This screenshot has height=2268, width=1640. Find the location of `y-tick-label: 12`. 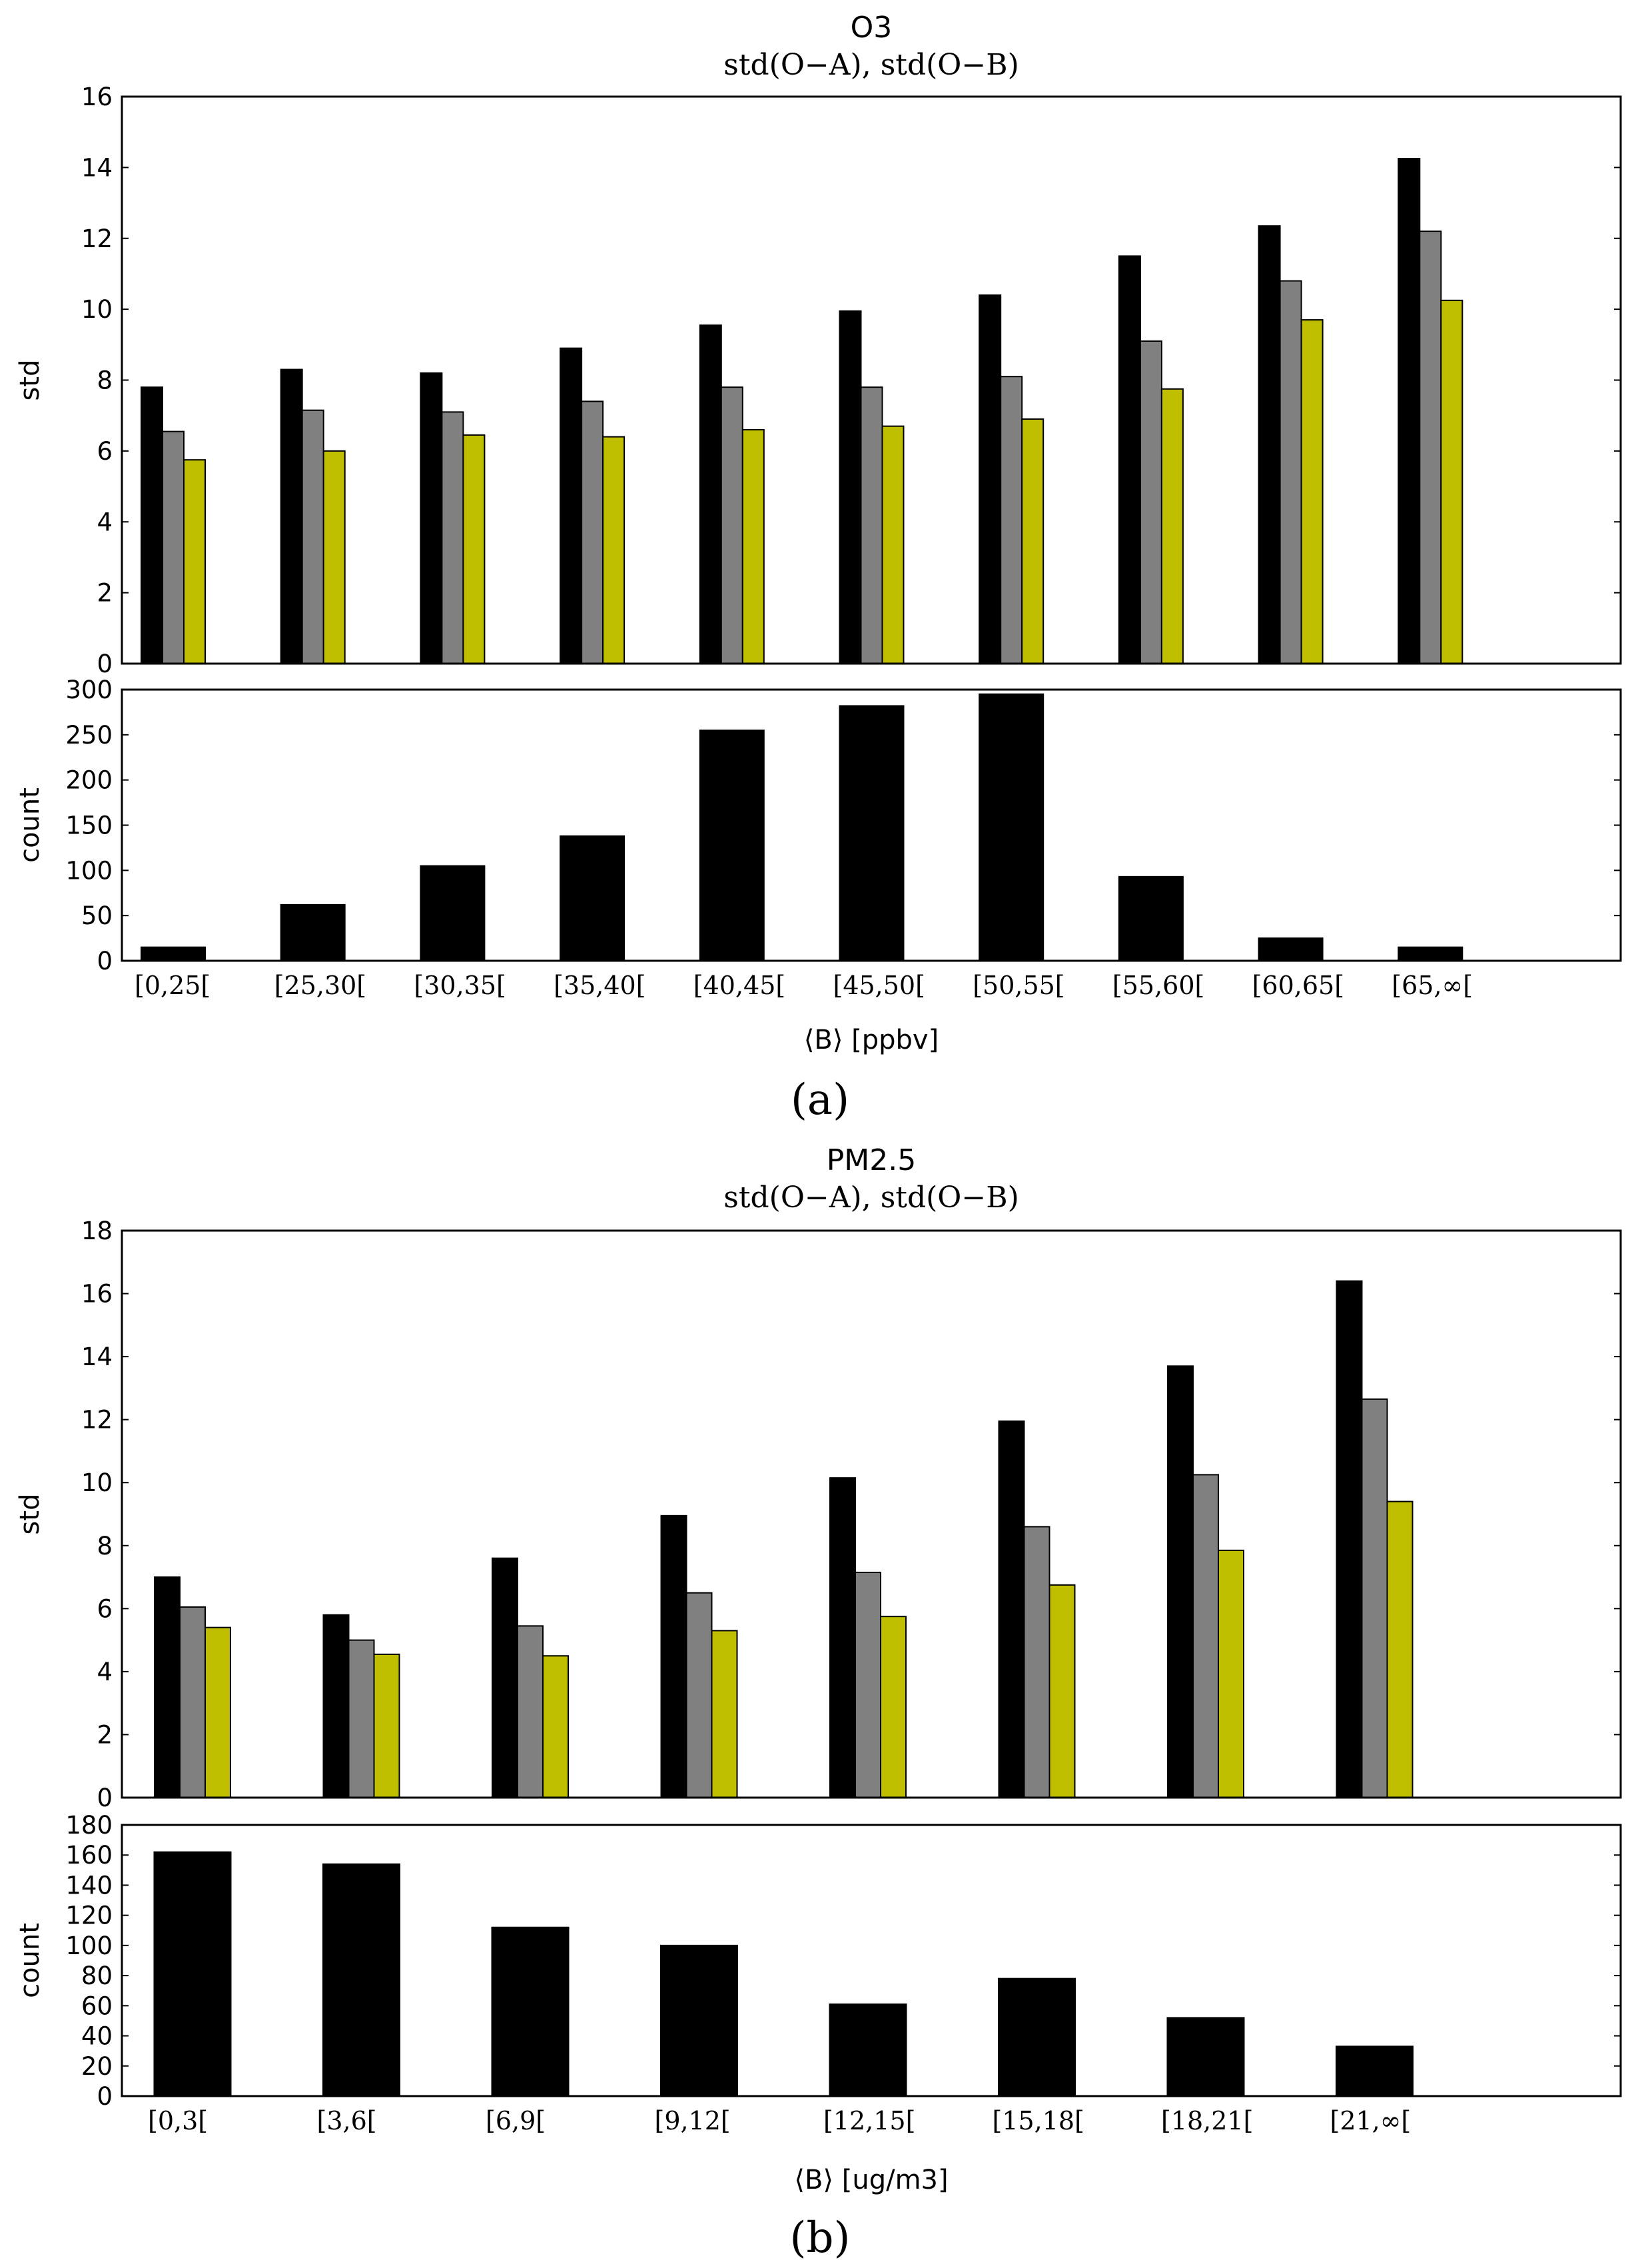

y-tick-label: 12 is located at coordinates (97, 1420).